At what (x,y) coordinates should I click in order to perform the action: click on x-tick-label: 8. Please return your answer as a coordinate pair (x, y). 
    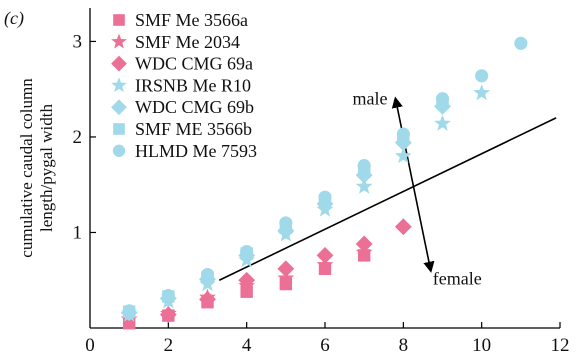
    Looking at the image, I should click on (404, 345).